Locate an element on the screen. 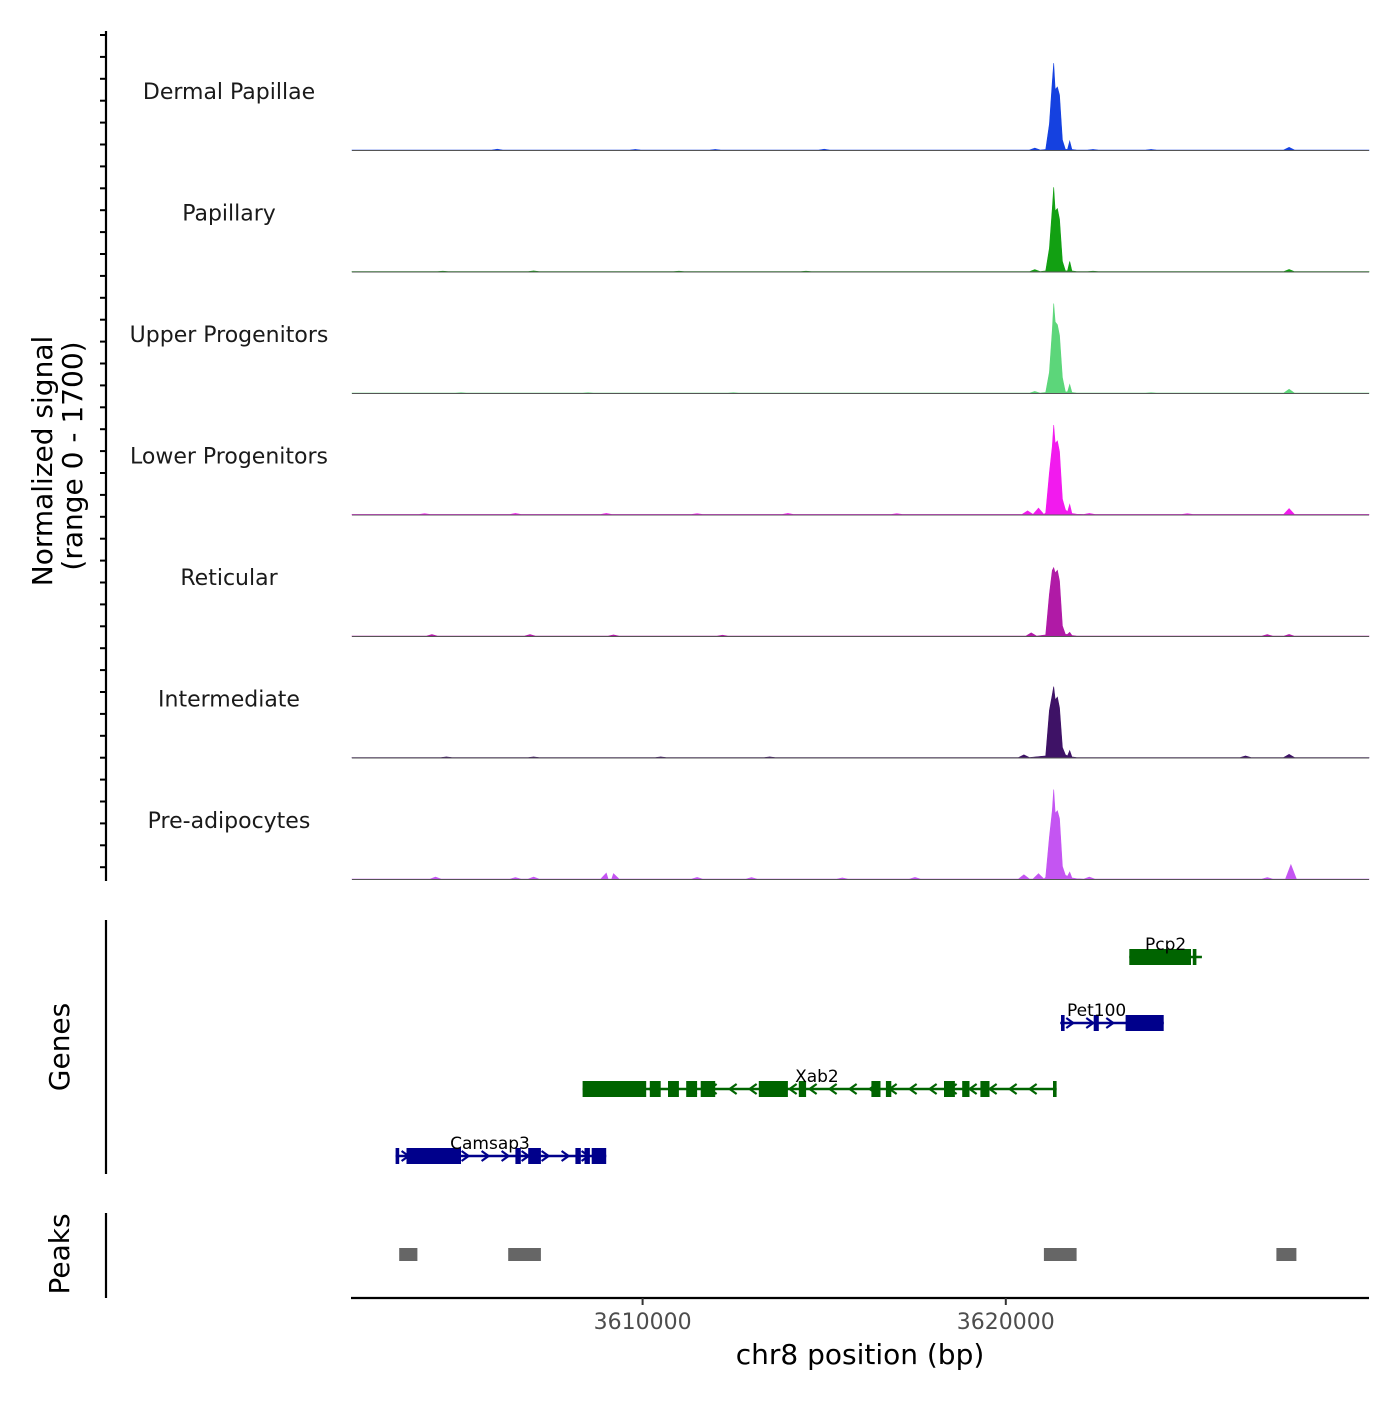 Image resolution: width=1400 pixels, height=1405 pixels. track-label: Papillary is located at coordinates (229, 214).